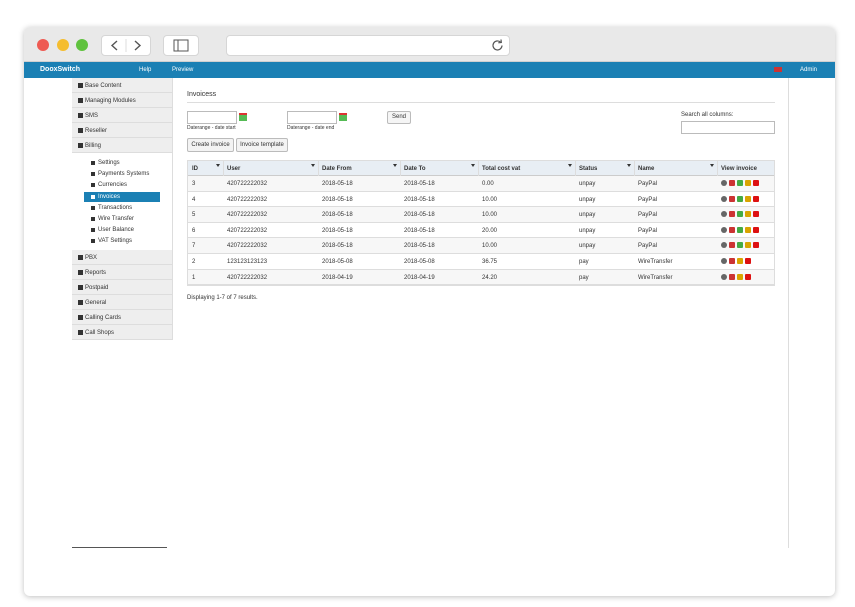 The image size is (855, 607). Describe the element at coordinates (93, 146) in the screenshot. I see `sidebar-link: Billing` at that location.